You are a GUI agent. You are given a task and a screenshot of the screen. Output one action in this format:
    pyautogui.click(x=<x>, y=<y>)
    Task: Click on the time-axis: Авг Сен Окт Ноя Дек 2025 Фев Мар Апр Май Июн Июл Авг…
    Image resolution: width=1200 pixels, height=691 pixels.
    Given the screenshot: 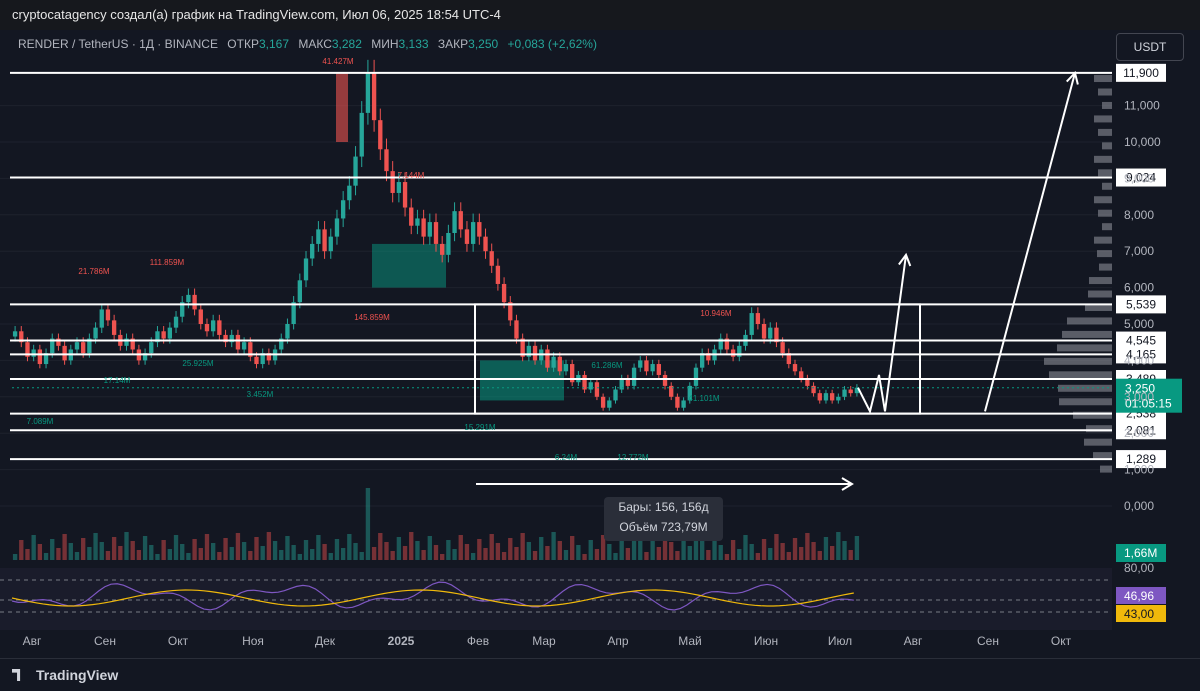 What is the action you would take?
    pyautogui.click(x=547, y=641)
    